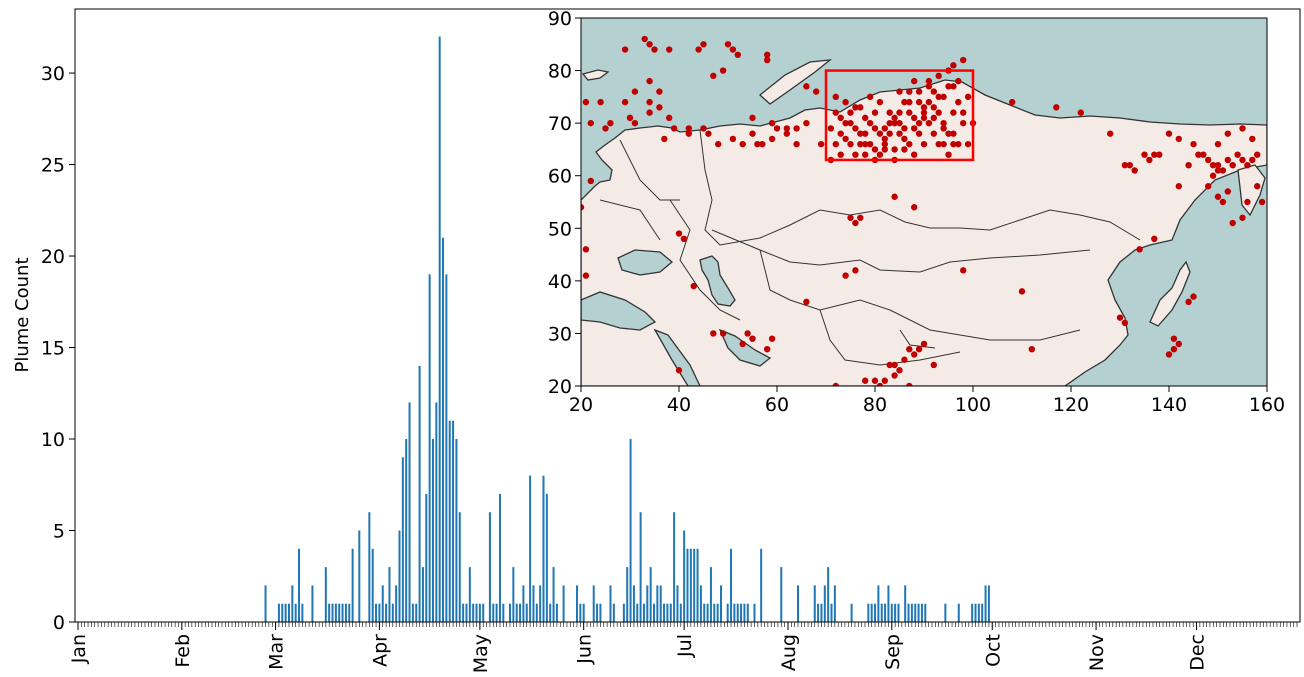 This screenshot has width=1304, height=677. Describe the element at coordinates (777, 405) in the screenshot. I see `map-x-tick-label: 60` at that location.